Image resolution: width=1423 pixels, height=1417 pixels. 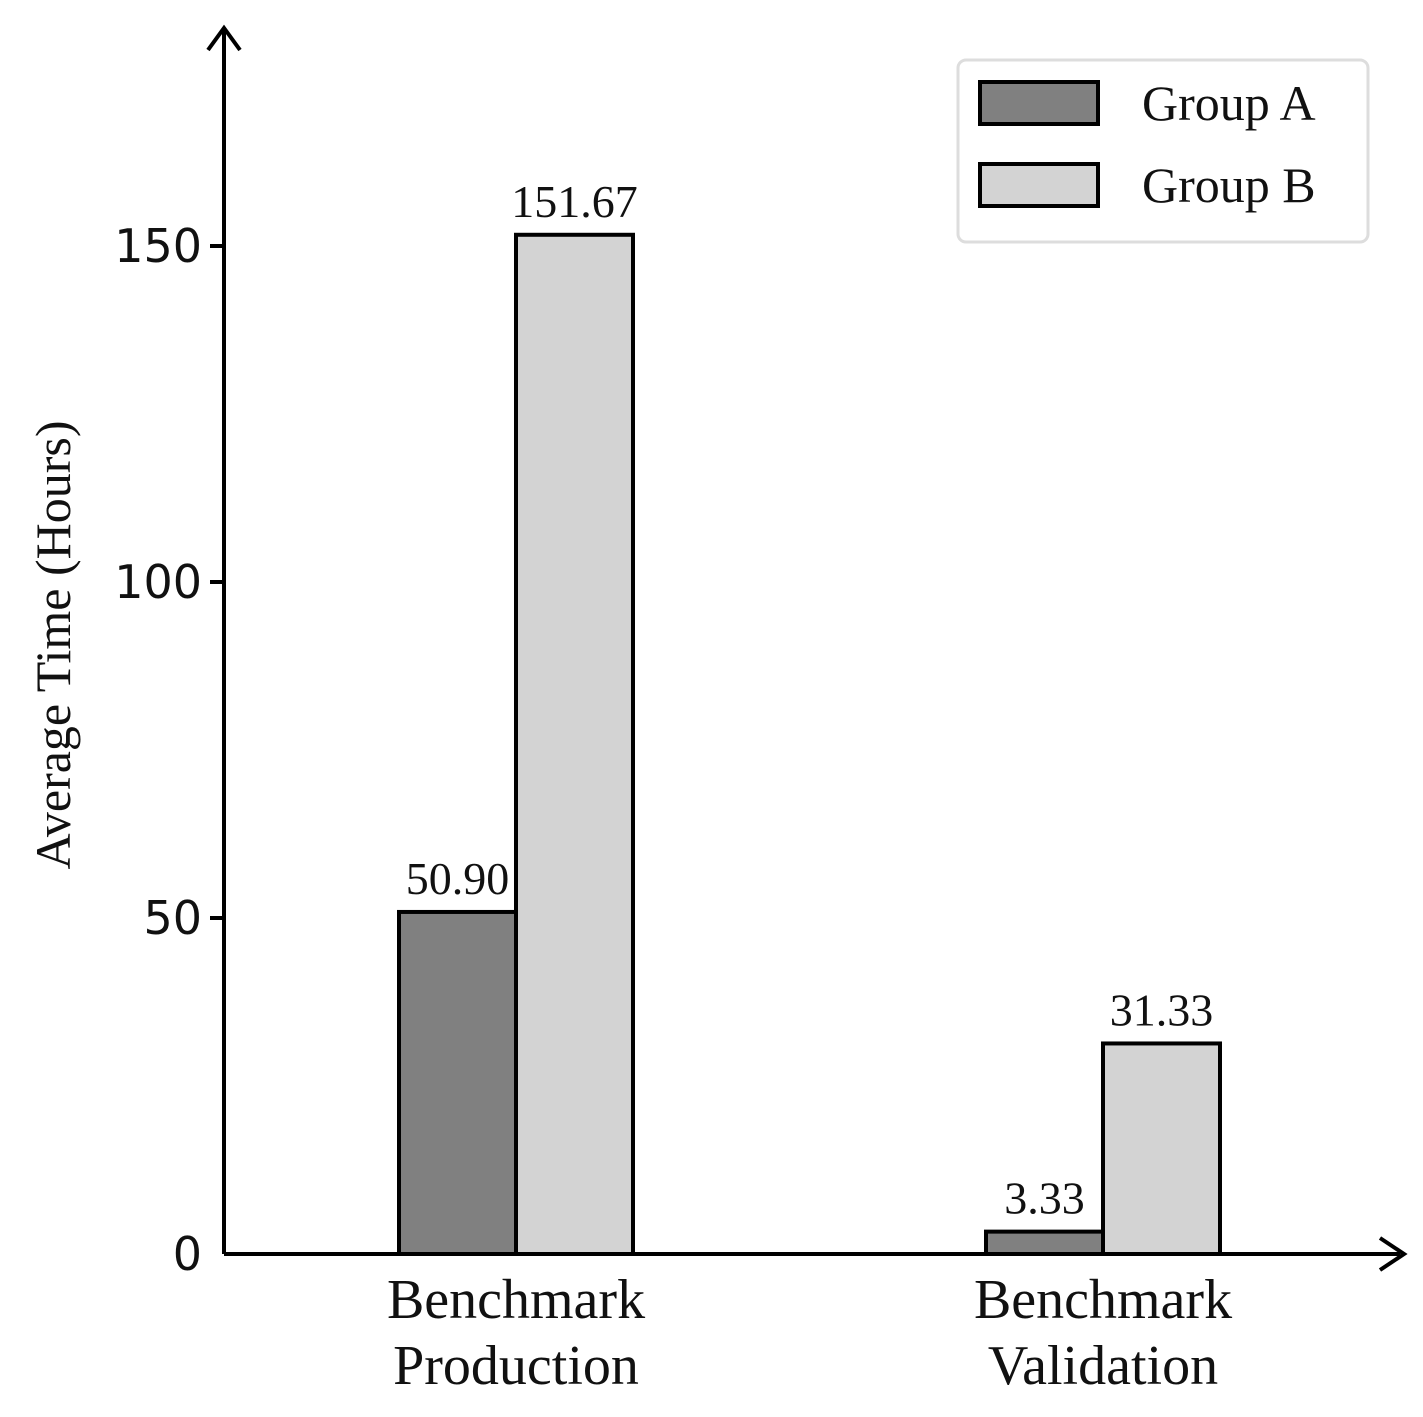 What do you see at coordinates (1103, 1366) in the screenshot?
I see `x-tick-label-line: Validation` at bounding box center [1103, 1366].